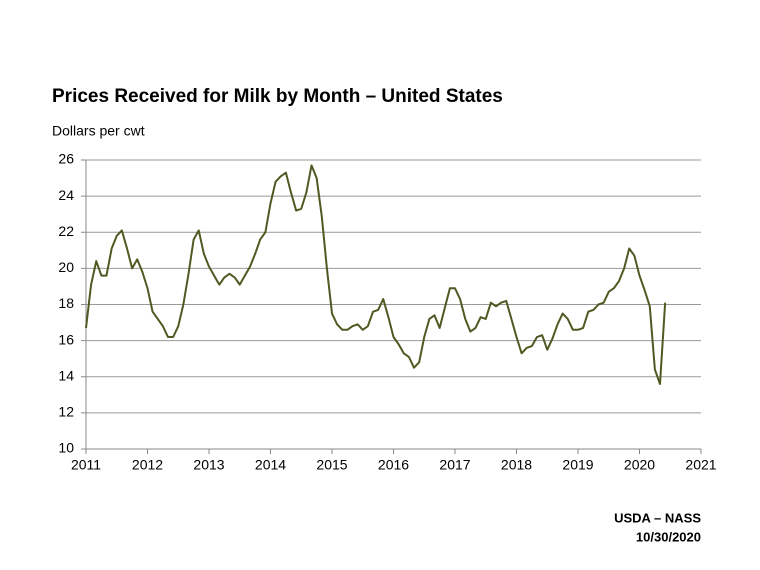 This screenshot has width=760, height=570. I want to click on x-tick-label: 2011, so click(86, 465).